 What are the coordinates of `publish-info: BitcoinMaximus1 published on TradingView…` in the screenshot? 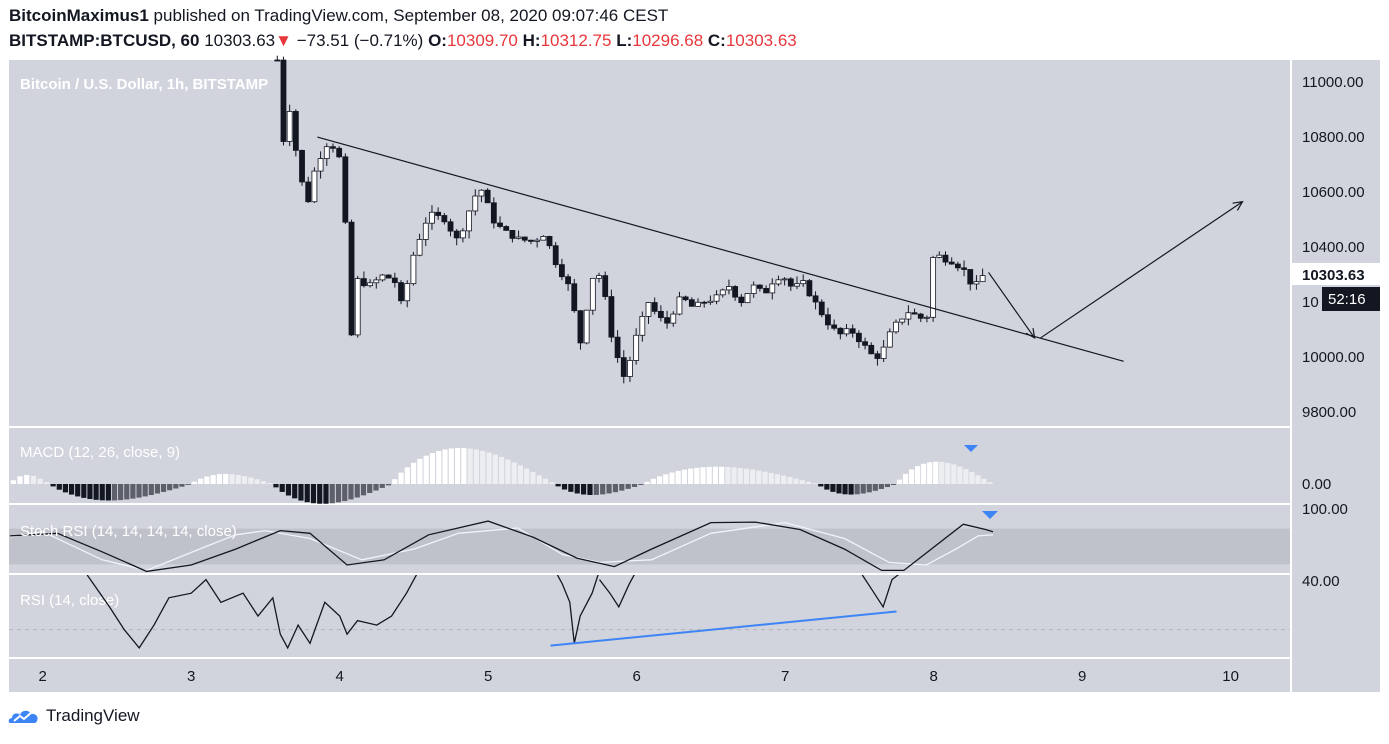 It's located at (338, 16).